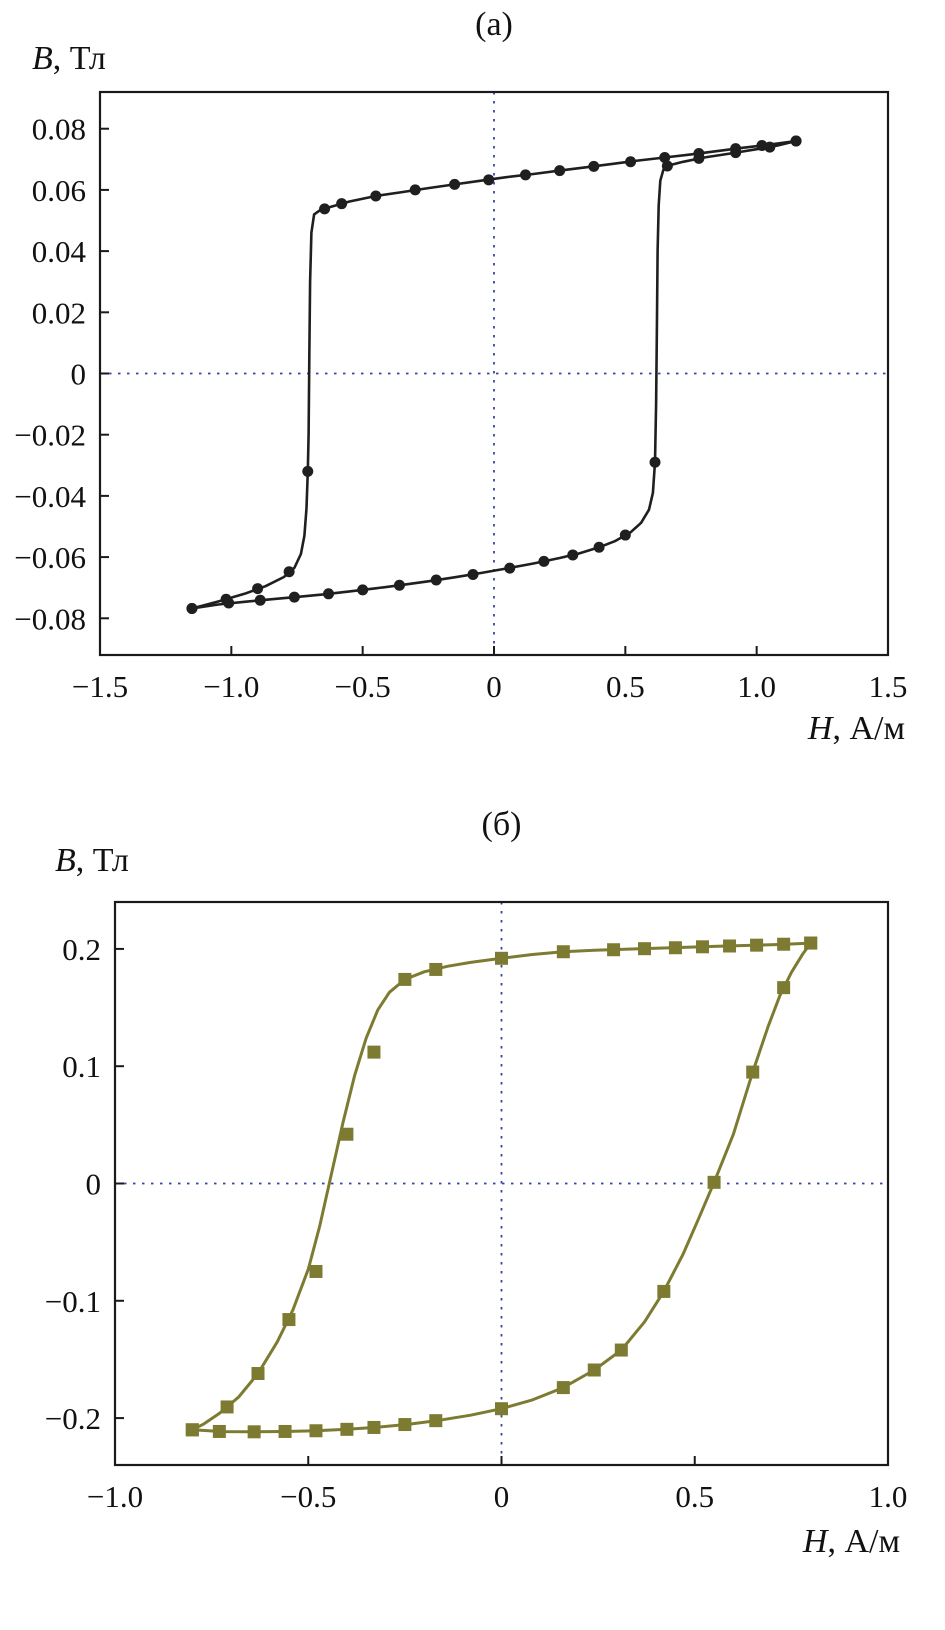  I want to click on chart-b-y-axis-label: B, Тл, so click(92, 860).